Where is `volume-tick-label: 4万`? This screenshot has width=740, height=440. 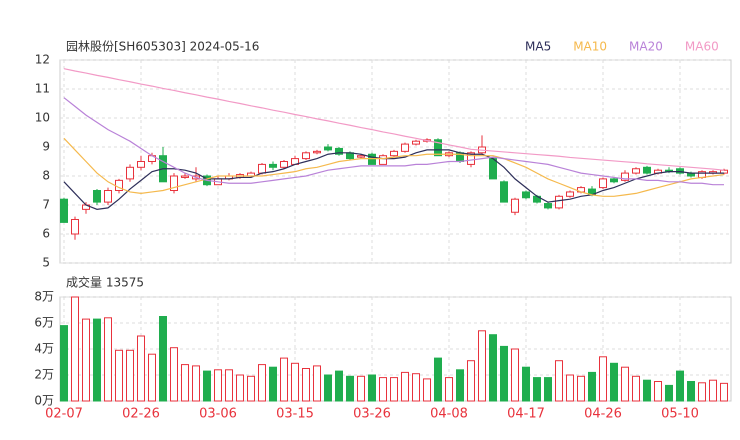 volume-tick-label: 4万 is located at coordinates (44, 349).